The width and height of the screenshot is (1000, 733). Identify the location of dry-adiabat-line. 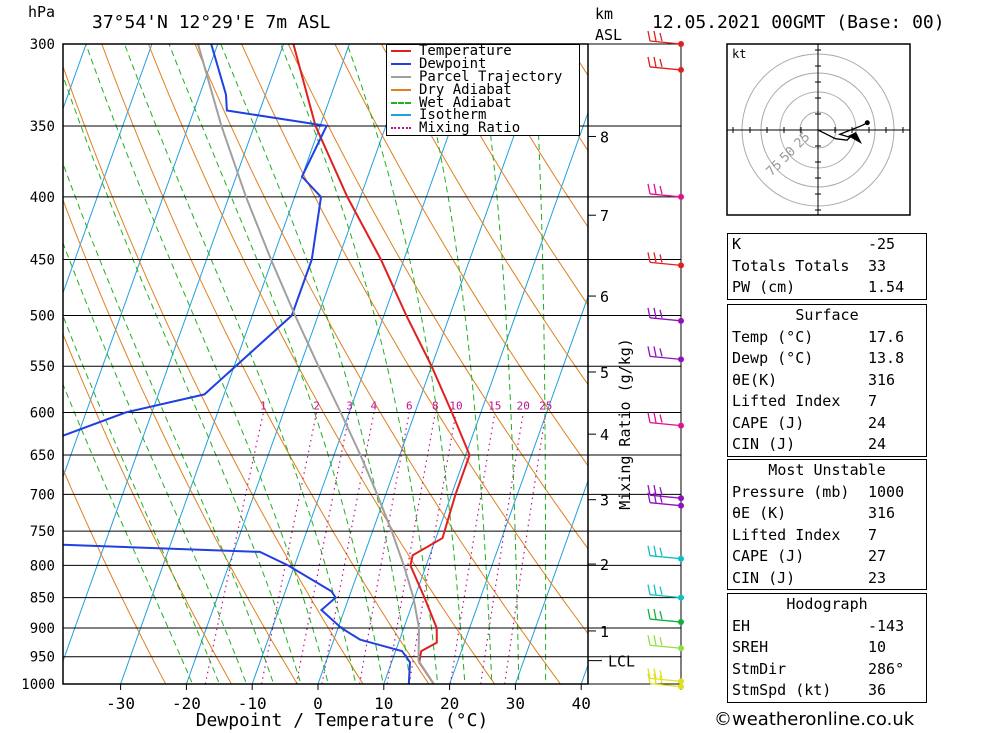
(531, 136).